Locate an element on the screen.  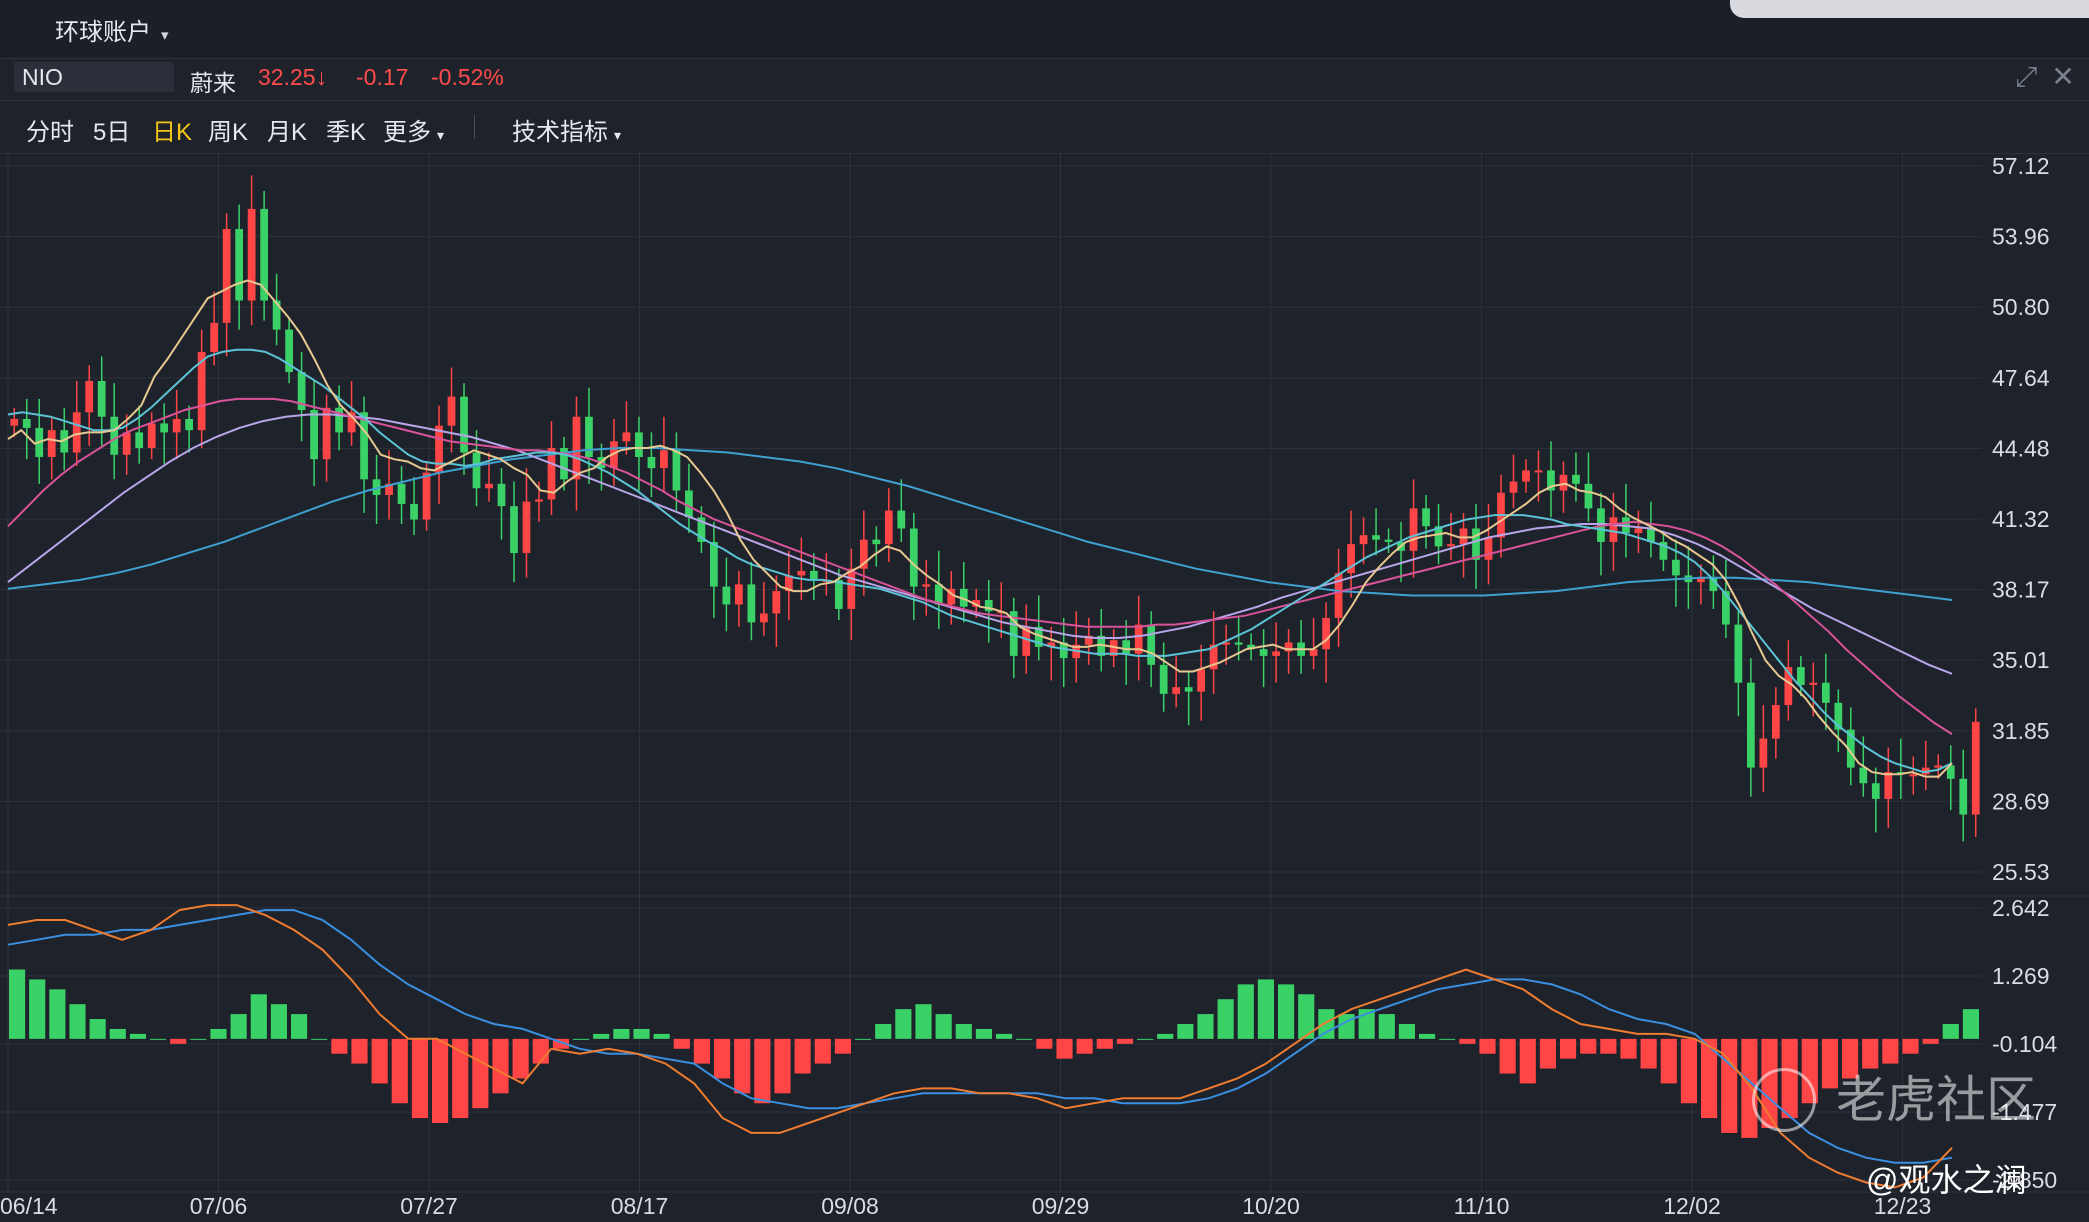
search-bar is located at coordinates (1909, 9).